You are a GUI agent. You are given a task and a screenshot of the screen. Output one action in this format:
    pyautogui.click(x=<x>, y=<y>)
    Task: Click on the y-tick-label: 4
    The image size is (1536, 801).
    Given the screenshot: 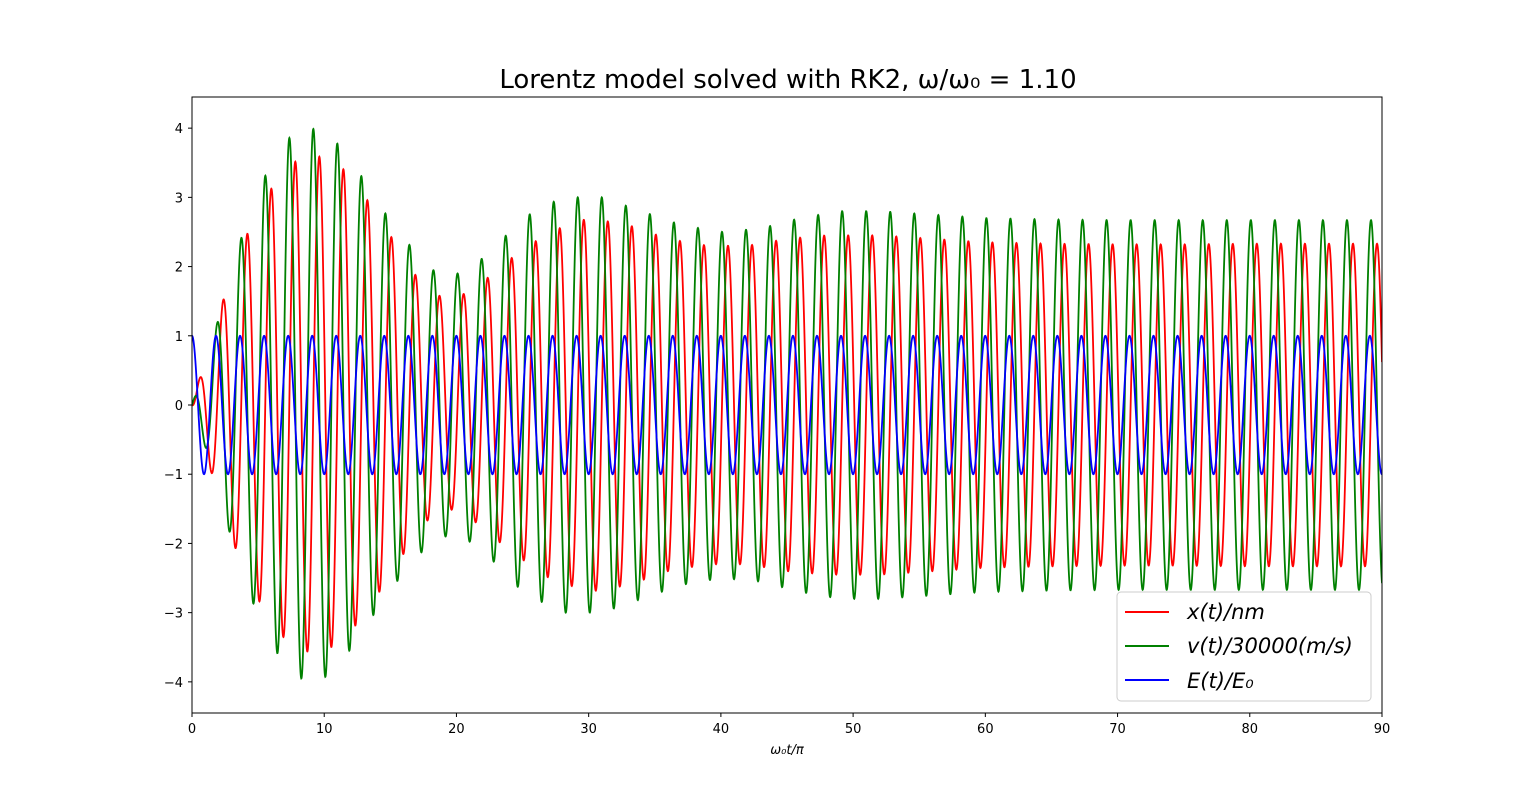 What is the action you would take?
    pyautogui.click(x=179, y=129)
    